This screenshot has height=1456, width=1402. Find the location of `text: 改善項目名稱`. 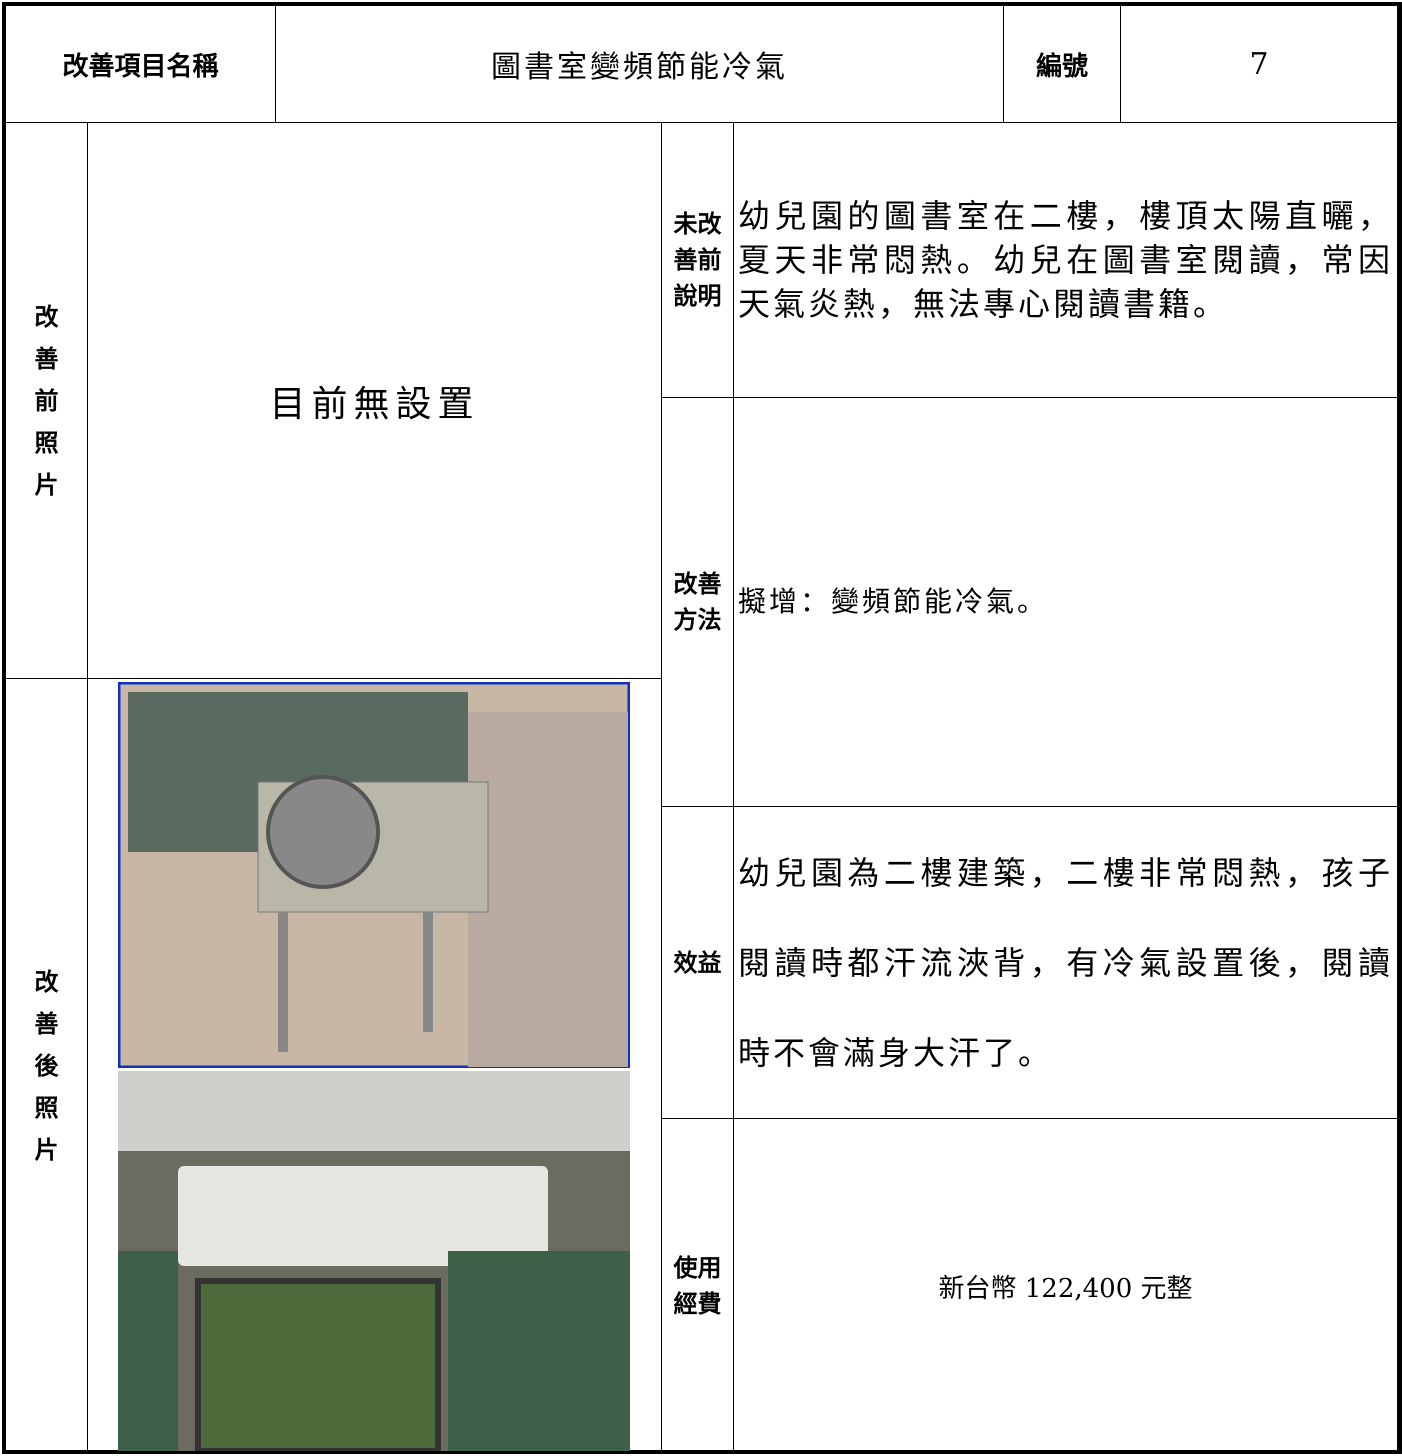

text: 改善項目名稱 is located at coordinates (140, 66).